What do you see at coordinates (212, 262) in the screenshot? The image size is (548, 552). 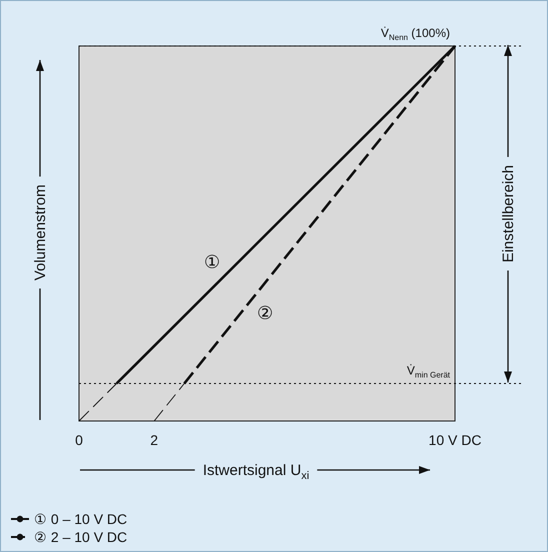 I see `annotation: ①` at bounding box center [212, 262].